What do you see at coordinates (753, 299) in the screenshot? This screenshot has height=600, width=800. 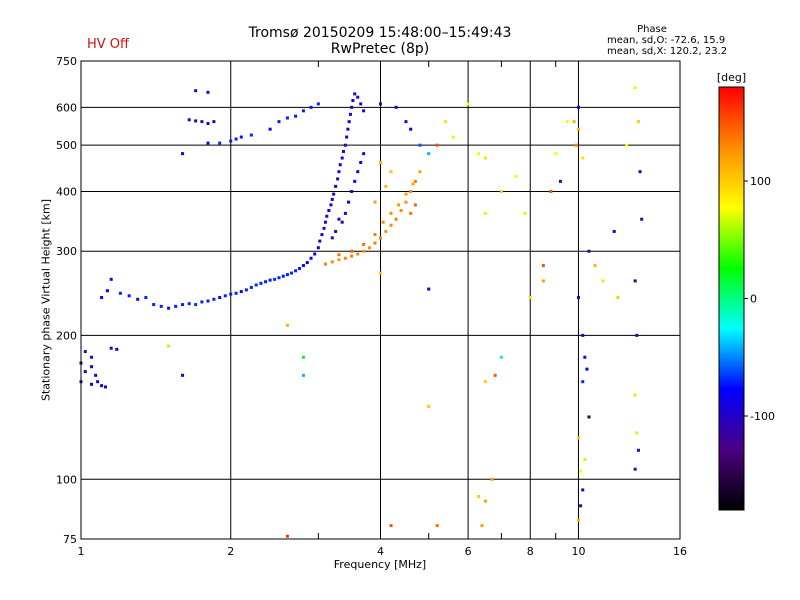 I see `colorbar-tick-label: 0` at bounding box center [753, 299].